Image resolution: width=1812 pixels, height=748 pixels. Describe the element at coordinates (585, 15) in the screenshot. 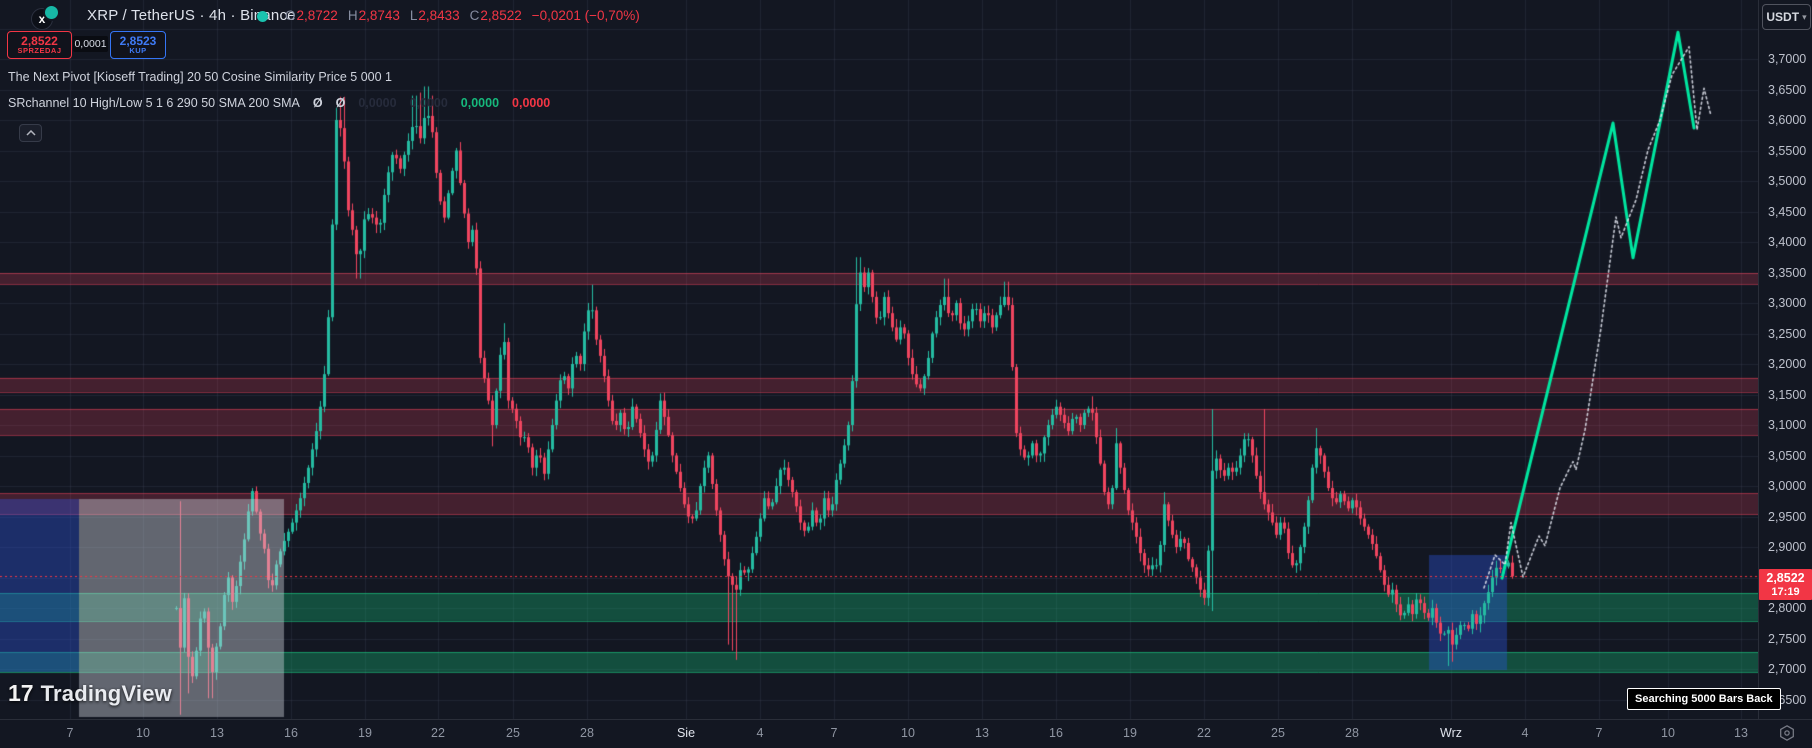

I see `price-change: −0,0201 (−0,70%)` at that location.